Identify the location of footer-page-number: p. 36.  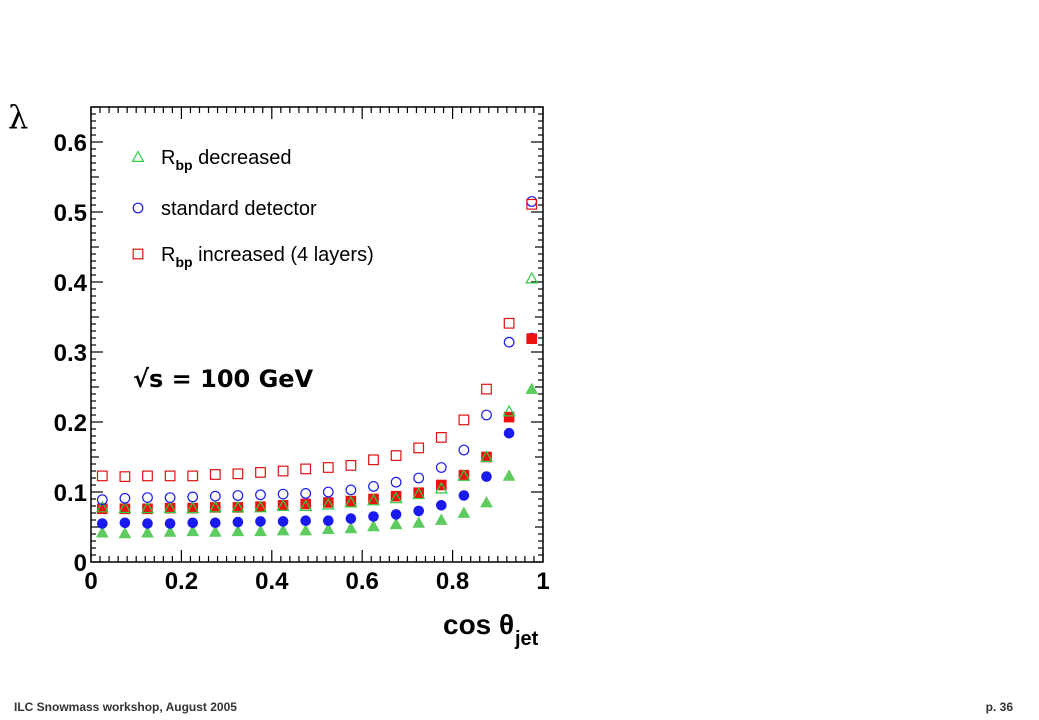
(999, 707).